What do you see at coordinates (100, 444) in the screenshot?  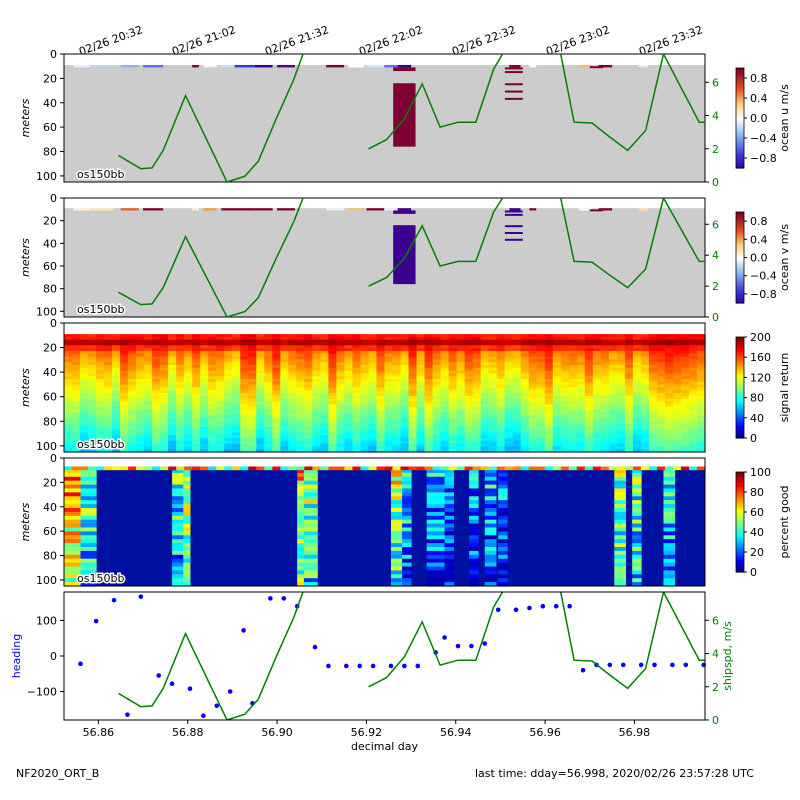 I see `instrument-label: os150bb` at bounding box center [100, 444].